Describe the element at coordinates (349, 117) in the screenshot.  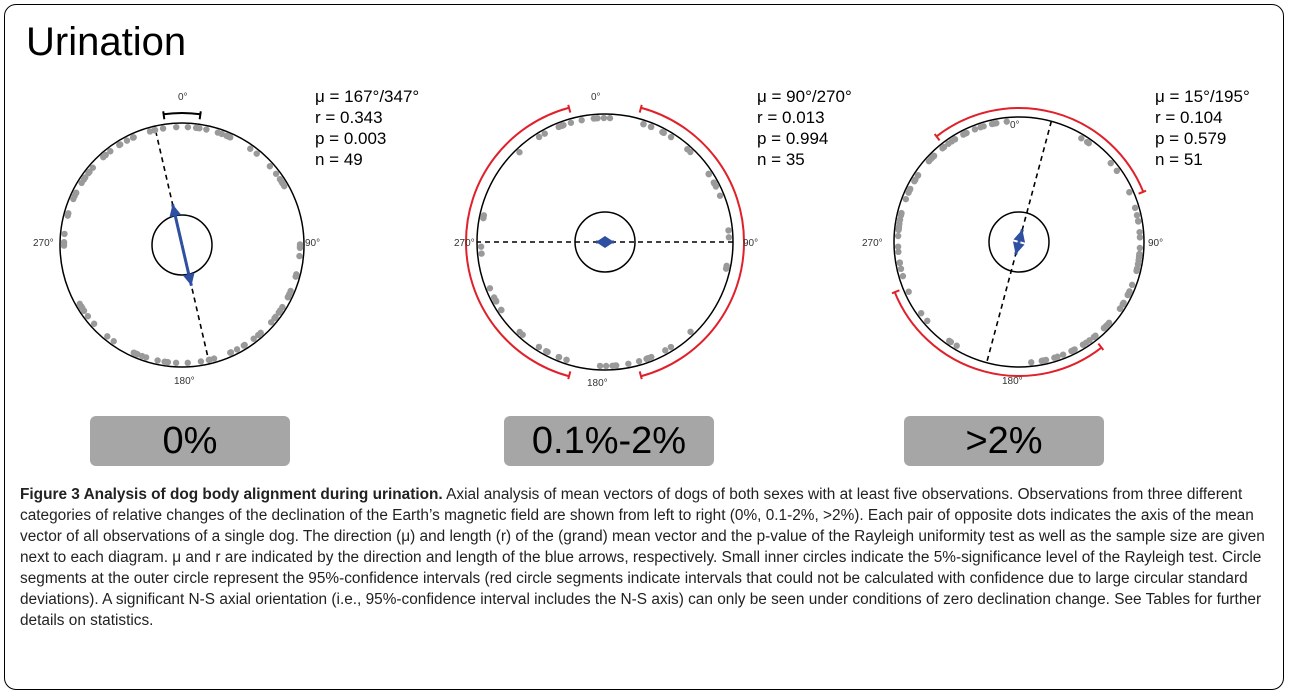
I see `stat-r-1: r = 0.343` at that location.